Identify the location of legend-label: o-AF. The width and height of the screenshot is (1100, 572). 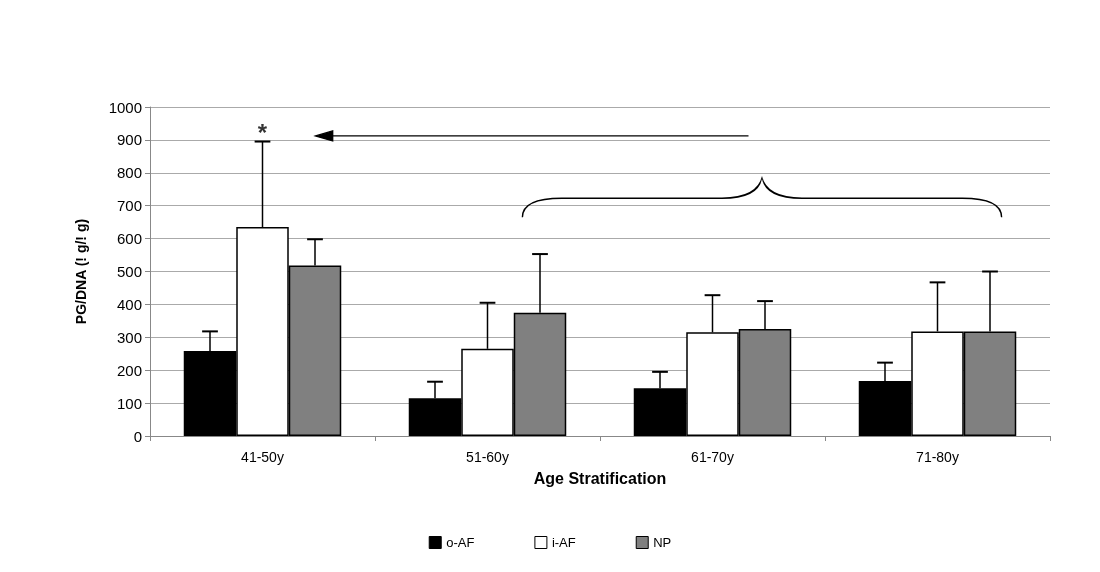
(460, 542).